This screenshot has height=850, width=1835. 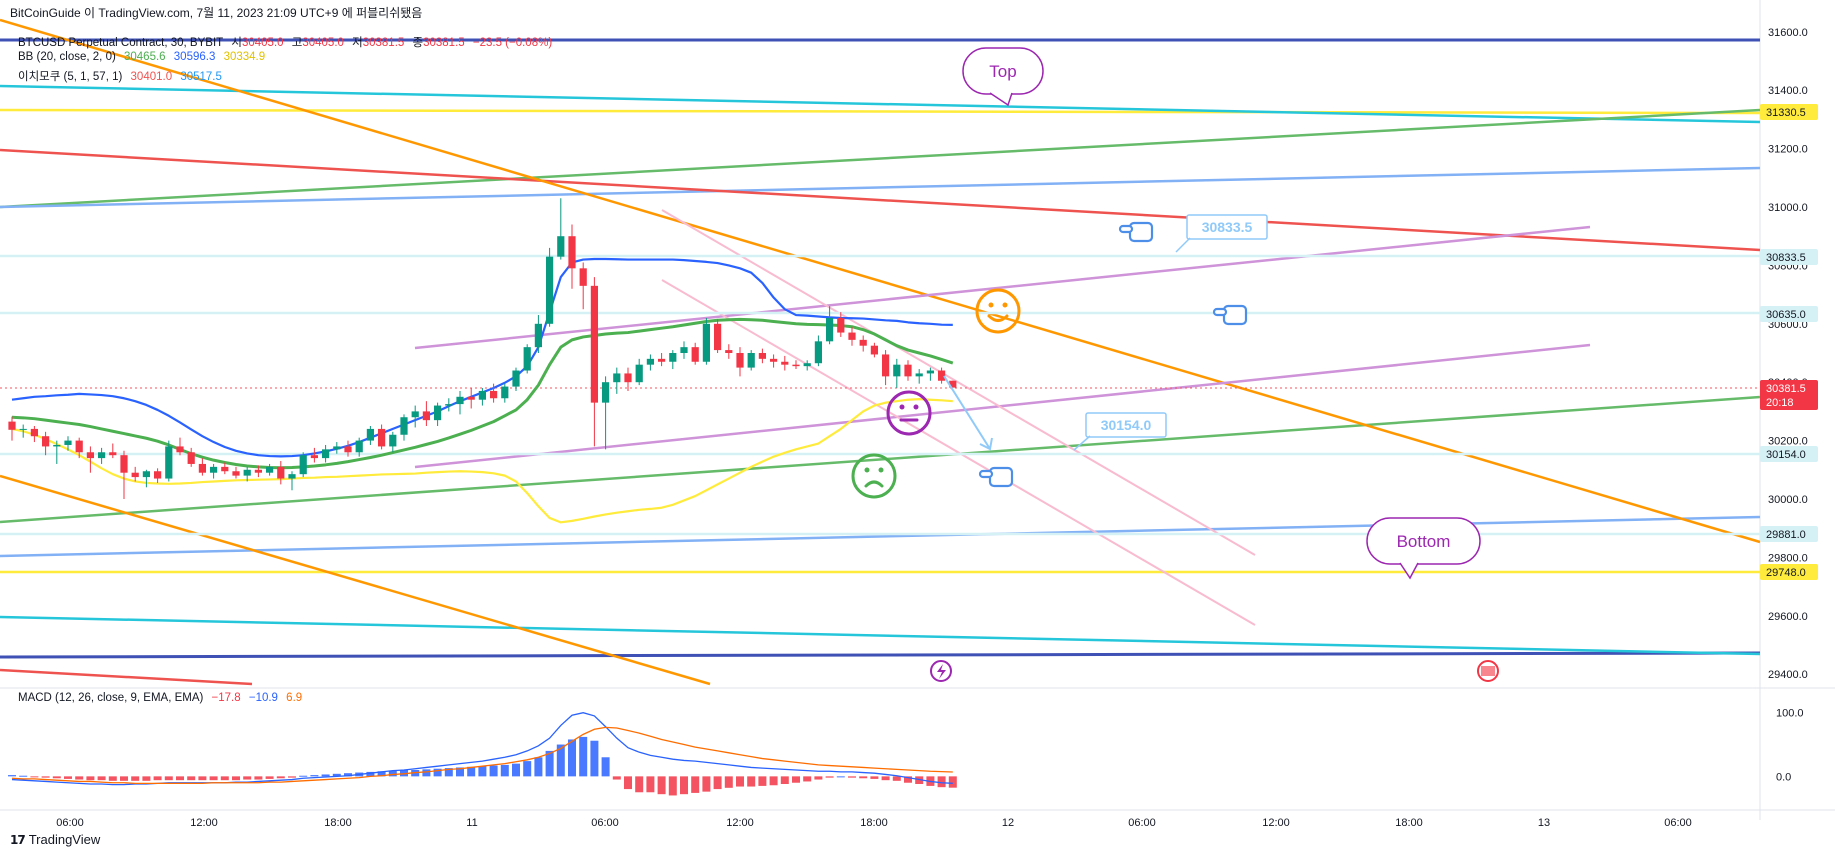 I want to click on pink-channel-lower, so click(x=958, y=452).